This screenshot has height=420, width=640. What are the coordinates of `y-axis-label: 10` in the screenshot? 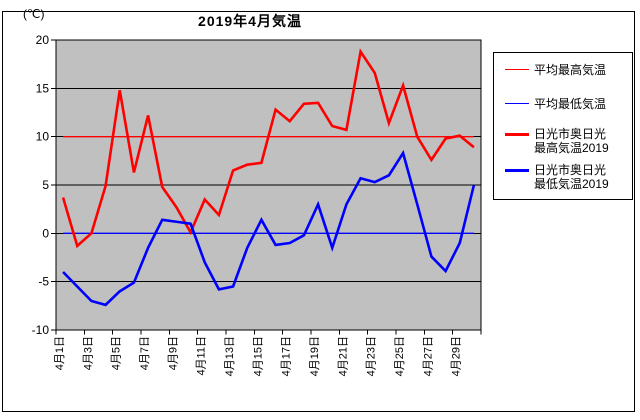 It's located at (43, 137).